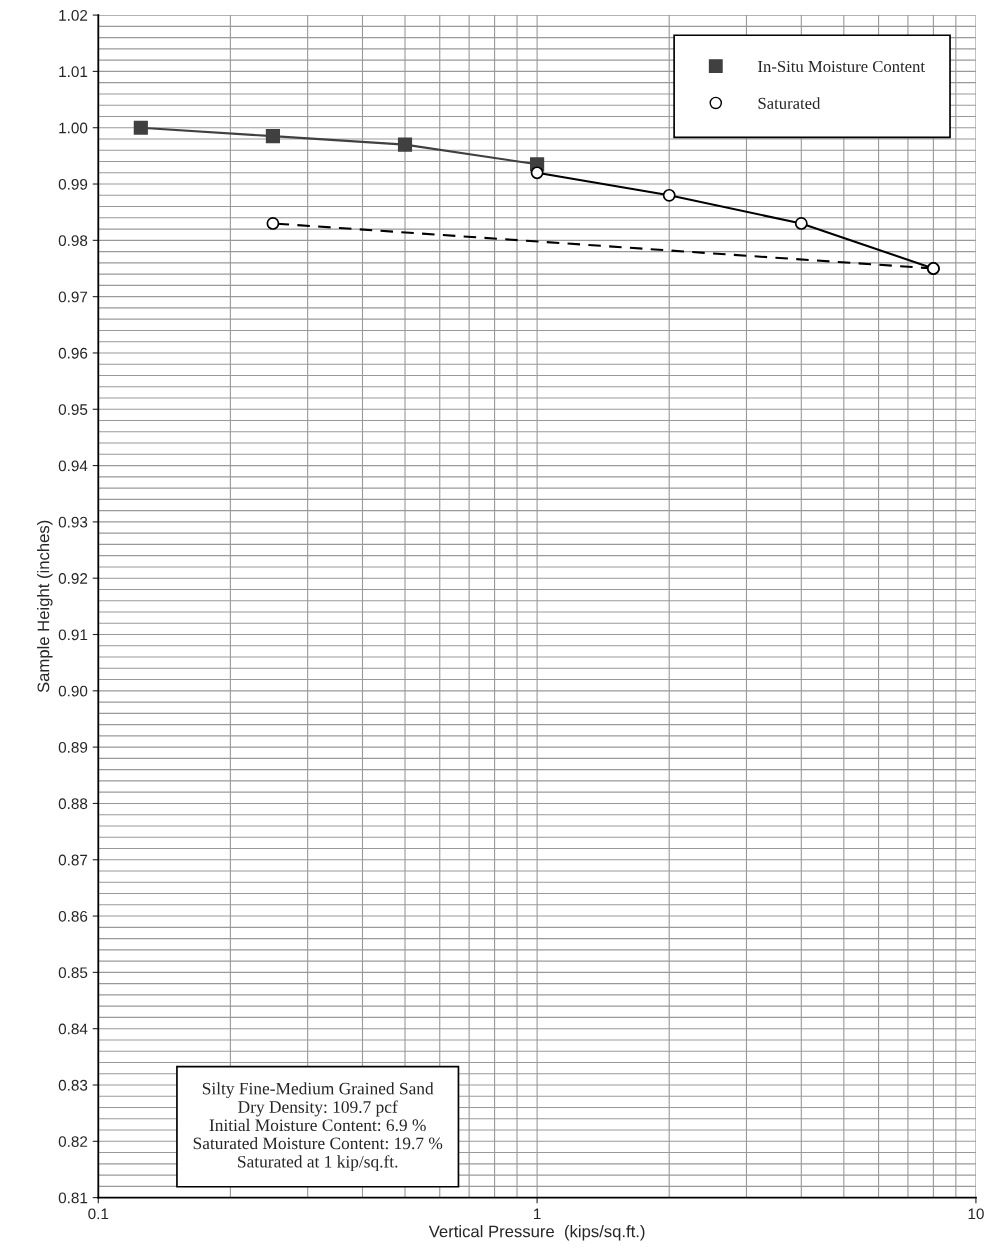 The width and height of the screenshot is (1003, 1258). What do you see at coordinates (73, 409) in the screenshot?
I see `y-tick-label: 0.95` at bounding box center [73, 409].